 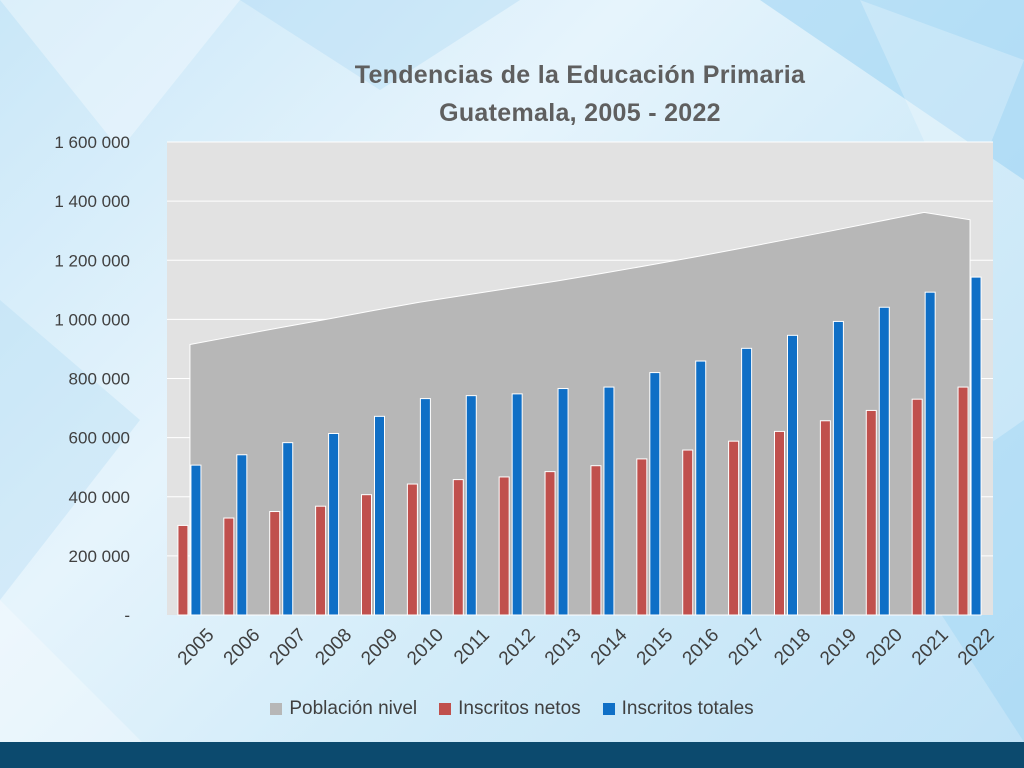 I want to click on x-tick-label: 2006, so click(x=242, y=647).